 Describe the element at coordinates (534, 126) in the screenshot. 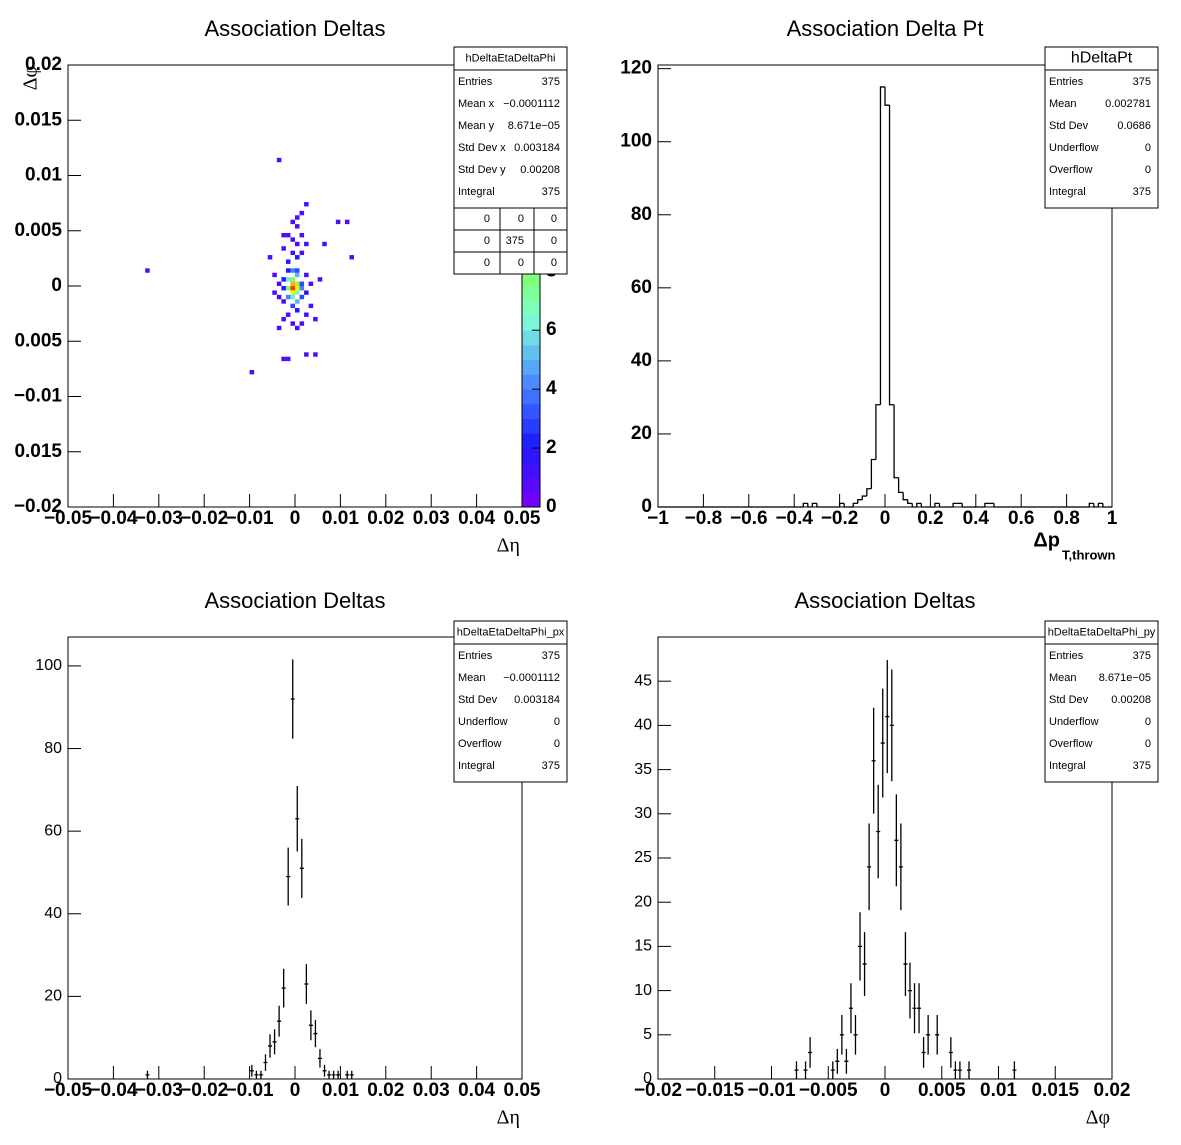

I see `stats-value: 8.671e−05` at that location.